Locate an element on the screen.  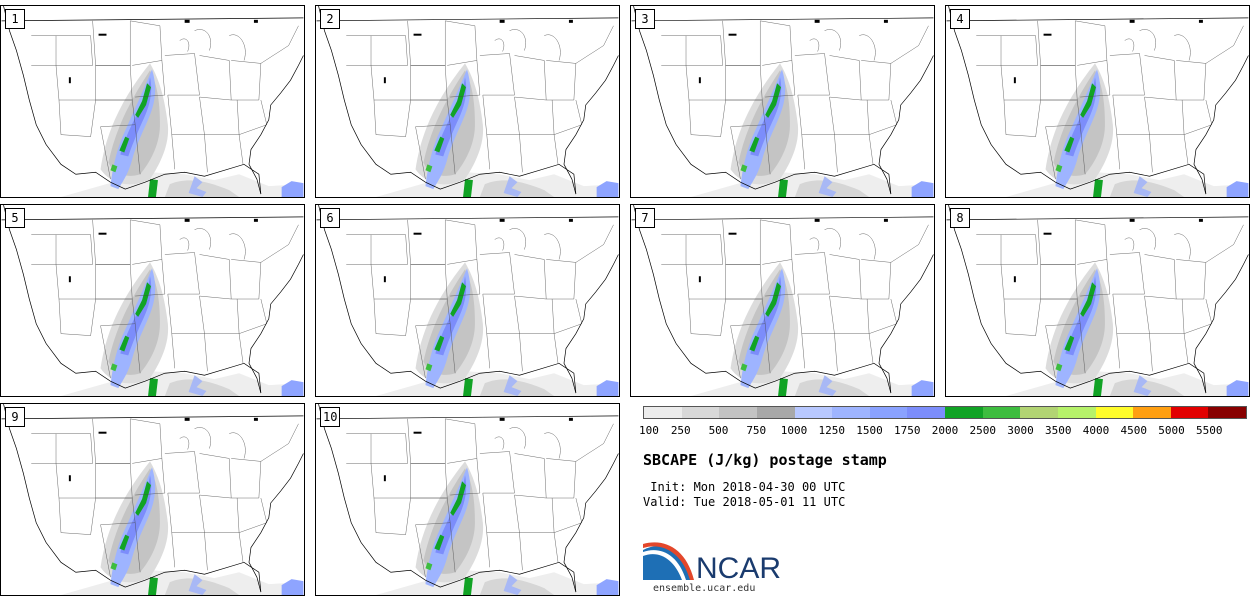
url-text: ensemble.ucar.edu is located at coordinates (704, 588).